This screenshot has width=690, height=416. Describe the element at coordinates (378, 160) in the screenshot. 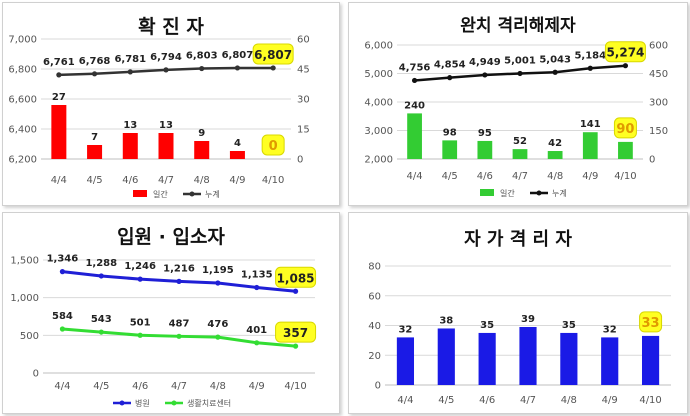

I see `left-axis-tick-label: 2,000` at that location.